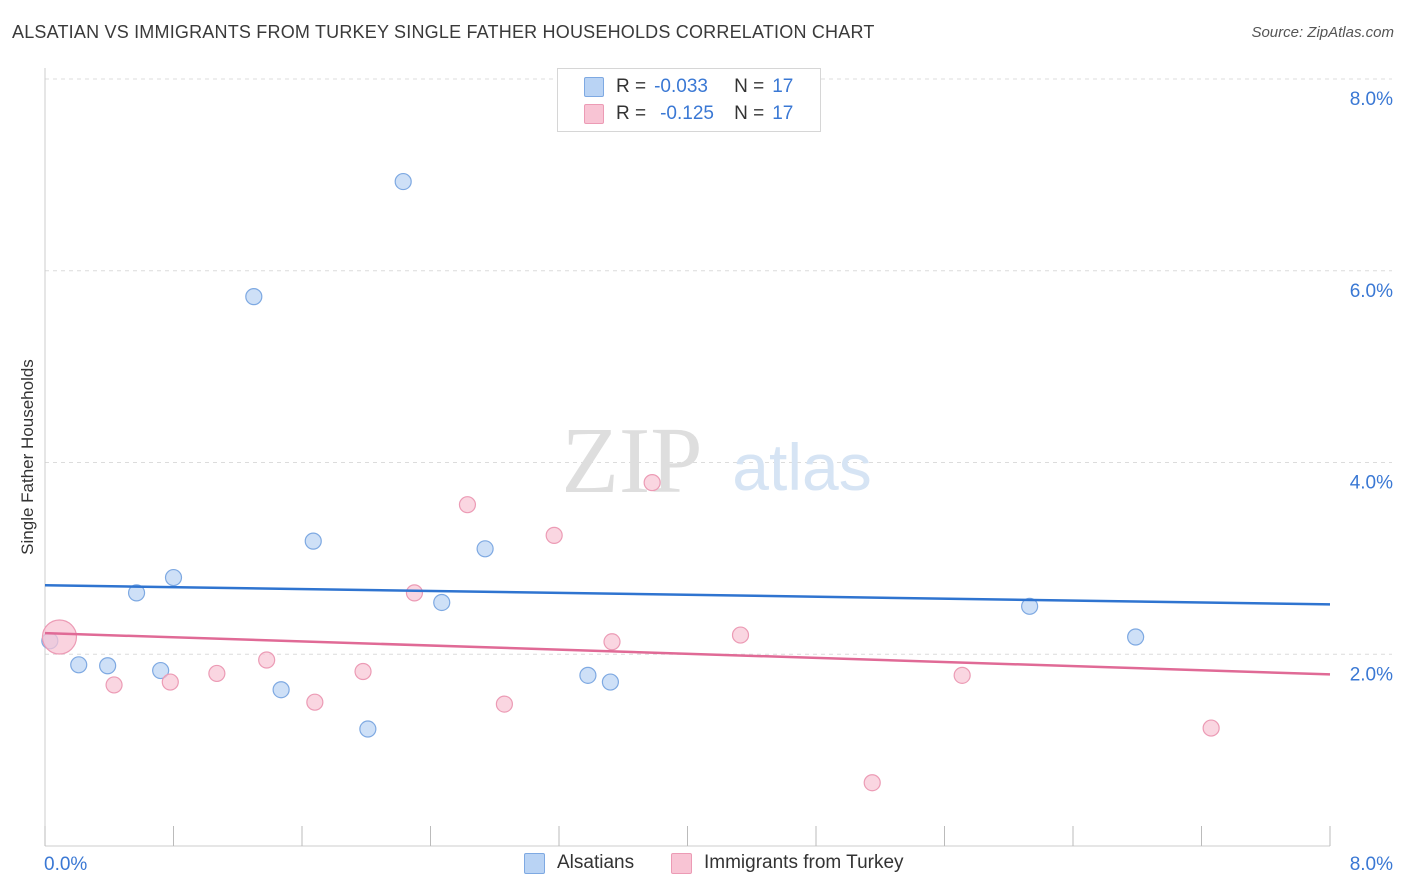  What do you see at coordinates (1371, 99) in the screenshot?
I see `y-tick-label: 8.0%` at bounding box center [1371, 99].